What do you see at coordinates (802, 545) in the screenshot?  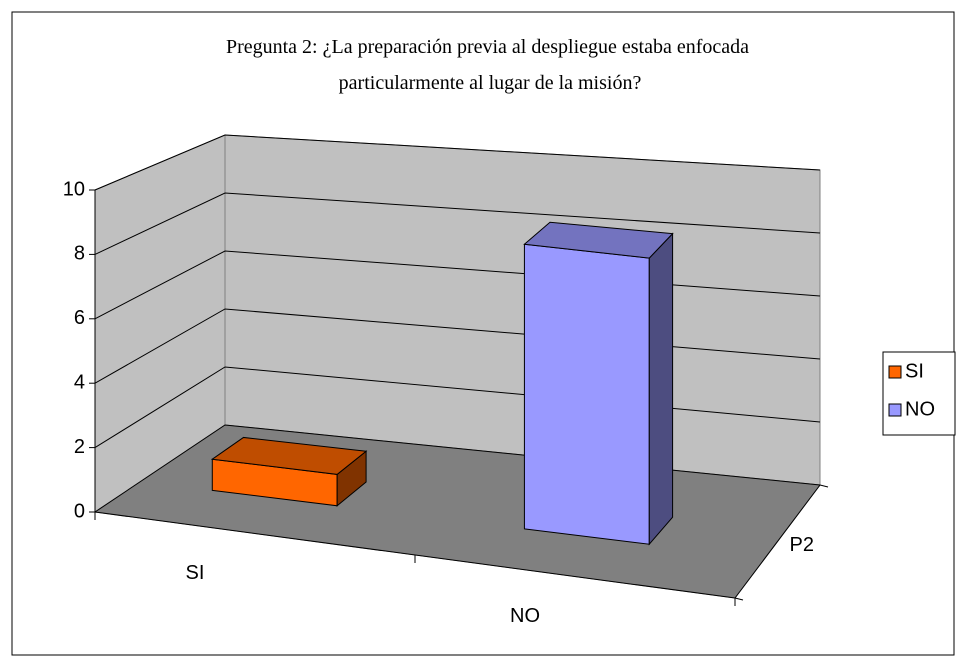 I see `depth-label: P2` at bounding box center [802, 545].